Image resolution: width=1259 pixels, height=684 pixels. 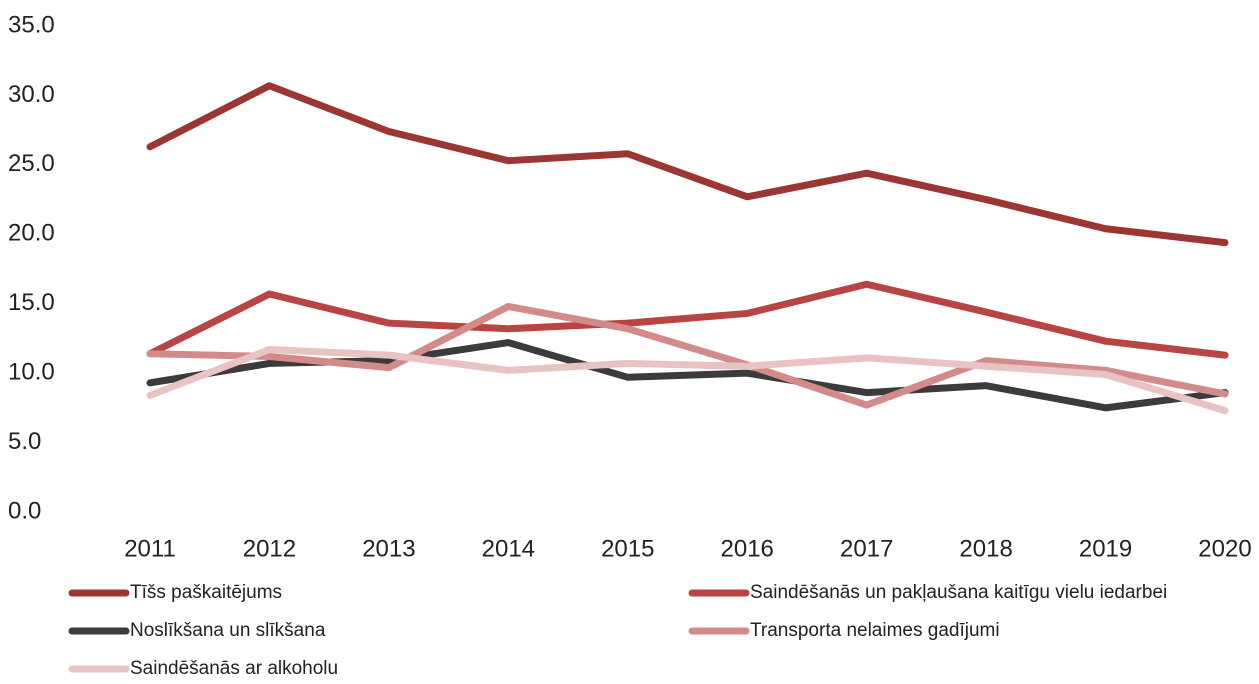 What do you see at coordinates (875, 630) in the screenshot?
I see `legend-label: Transporta nelaimes gadījumi` at bounding box center [875, 630].